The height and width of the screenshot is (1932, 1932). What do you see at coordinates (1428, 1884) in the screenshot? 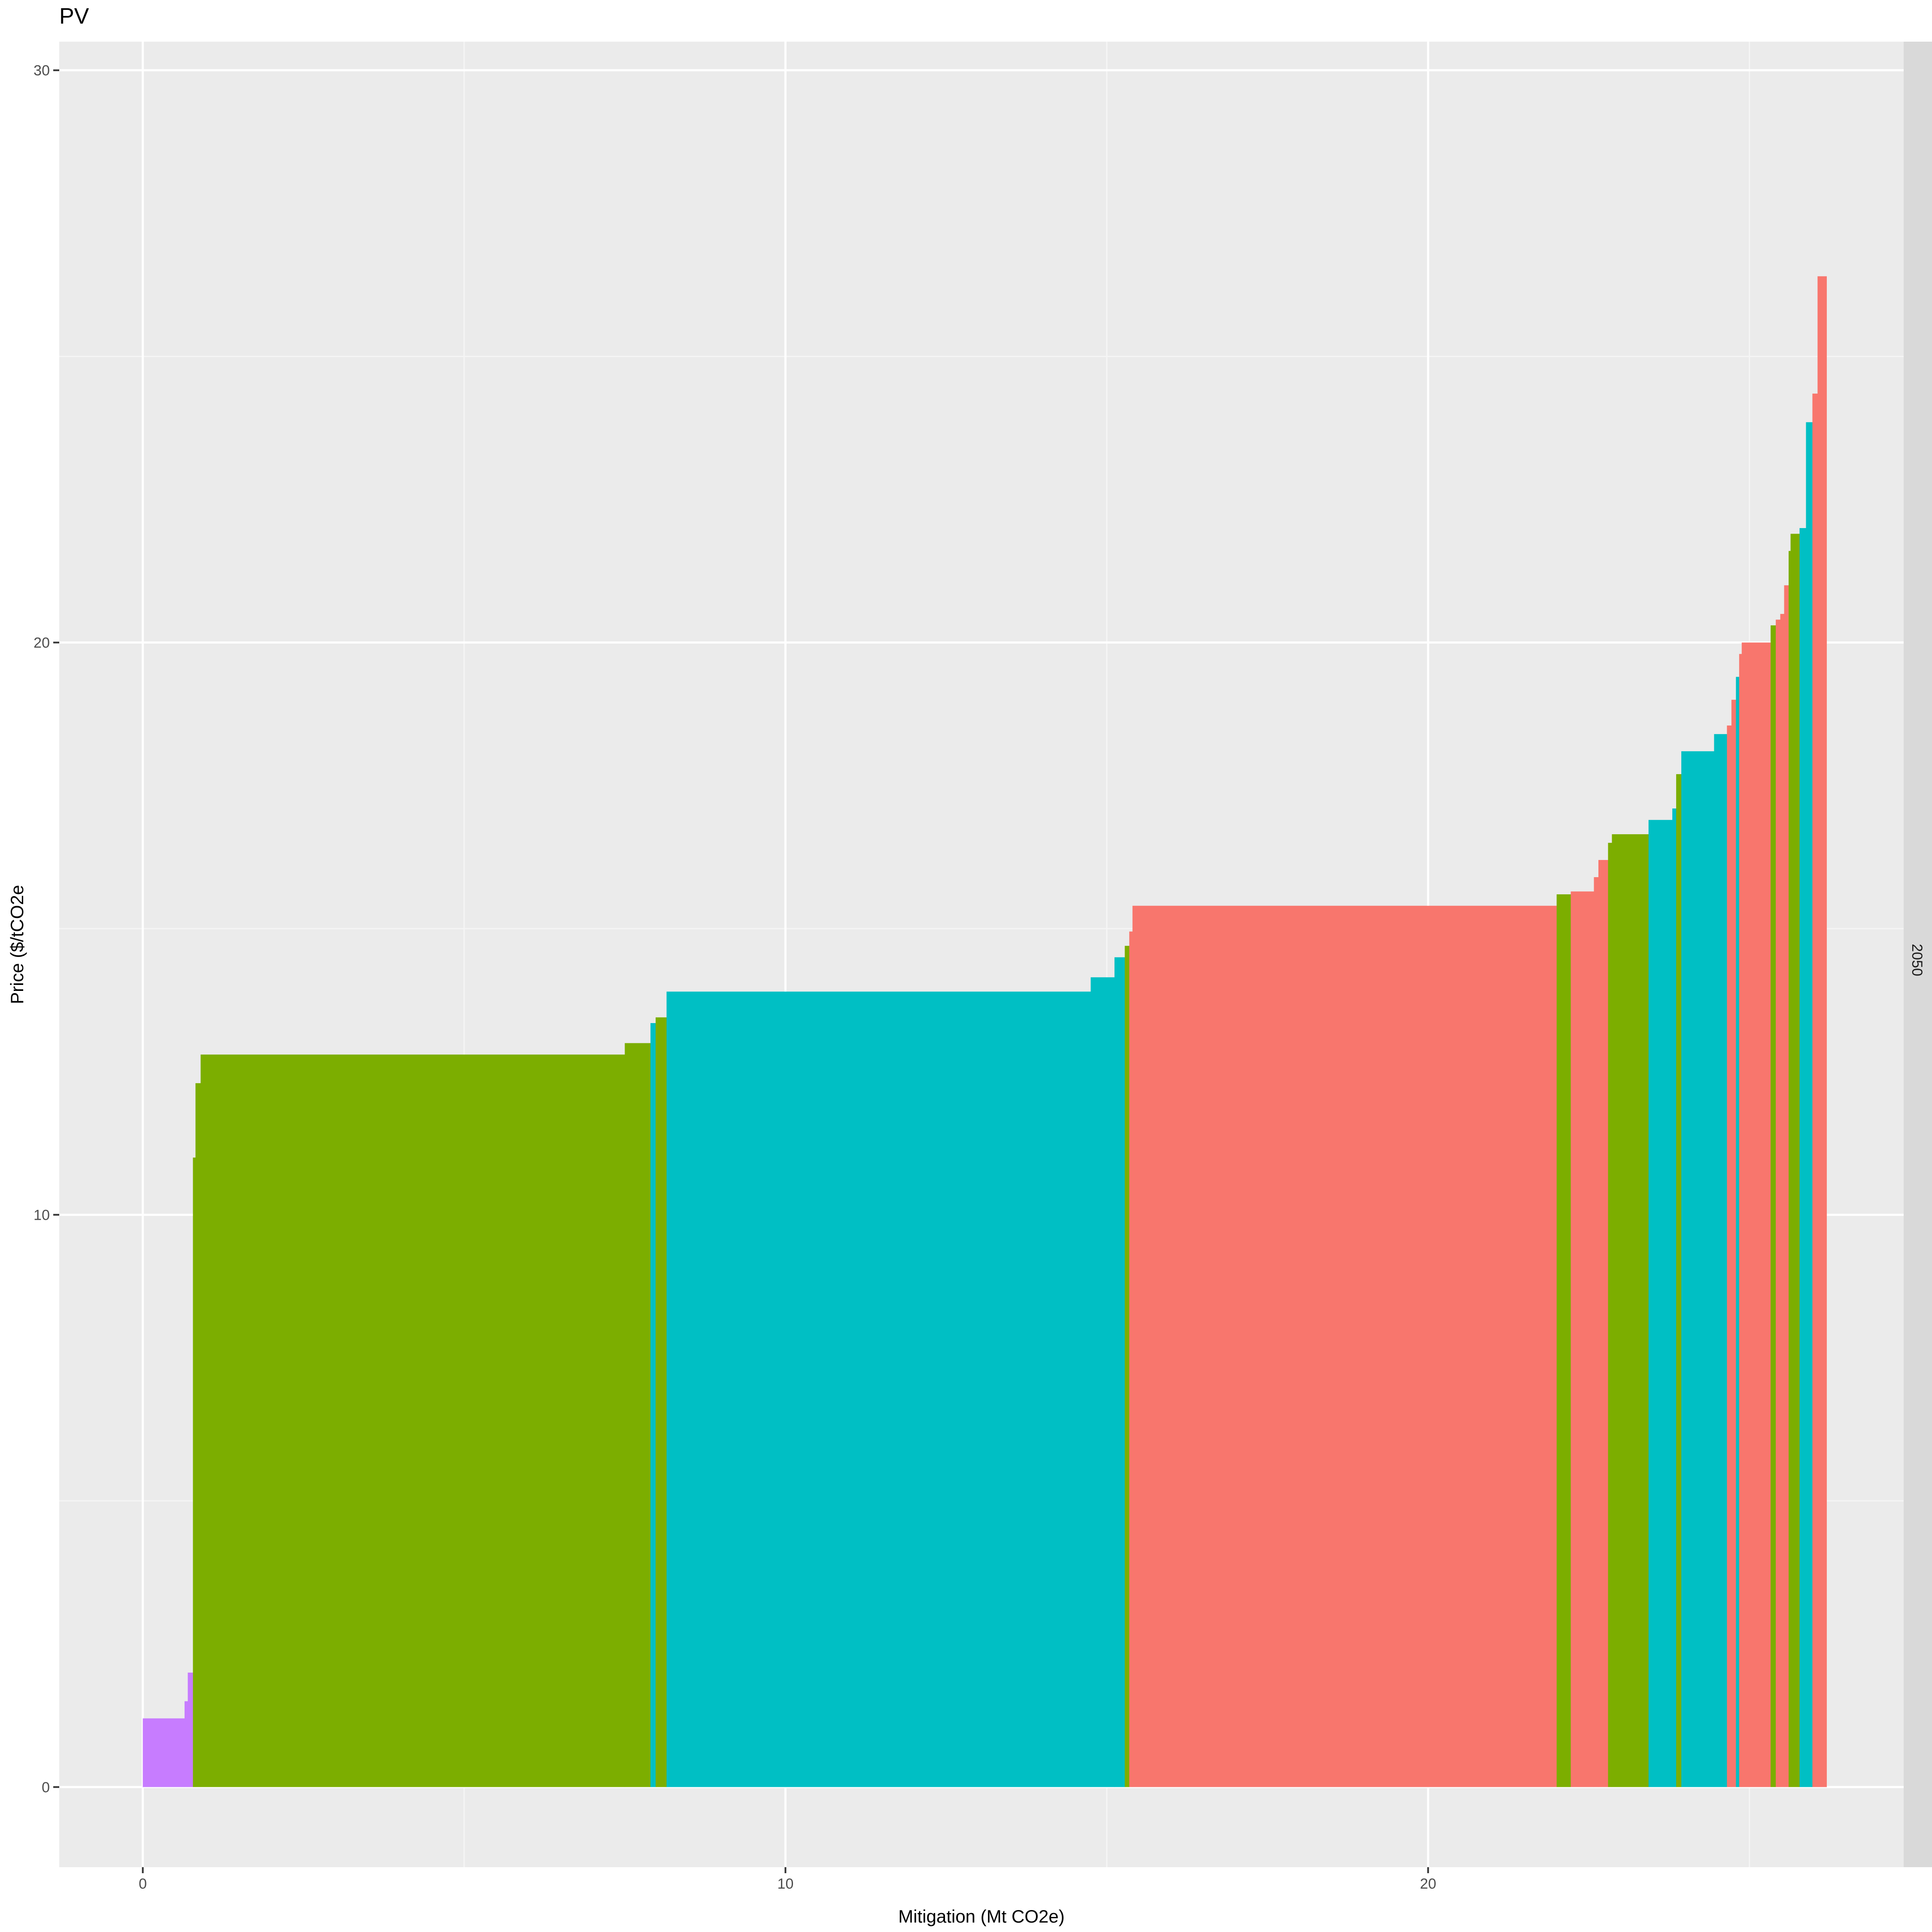
I see `x-tick-label: 20` at bounding box center [1428, 1884].